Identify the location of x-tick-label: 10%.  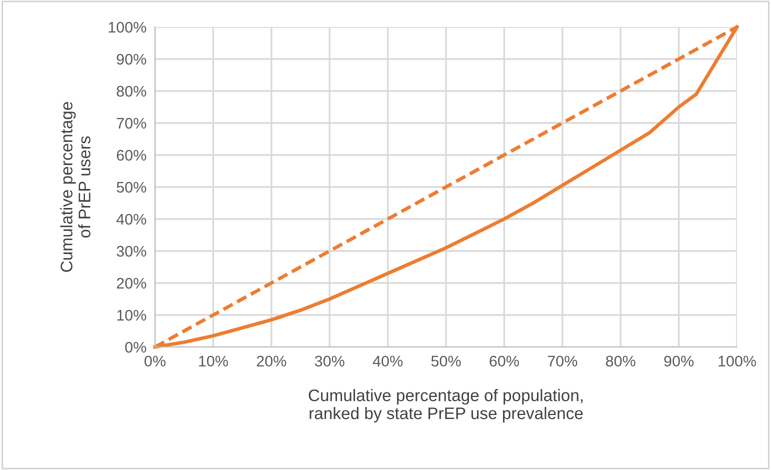
(213, 361).